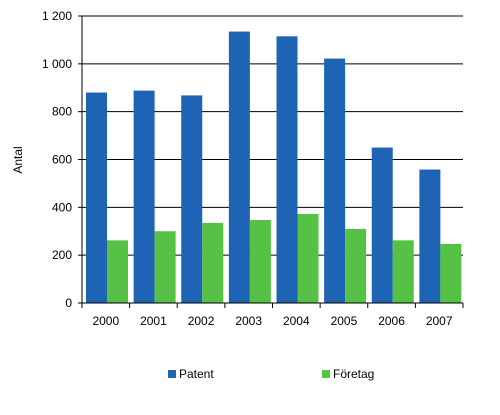  Describe the element at coordinates (382, 225) in the screenshot. I see `bar-patent-2006` at that location.